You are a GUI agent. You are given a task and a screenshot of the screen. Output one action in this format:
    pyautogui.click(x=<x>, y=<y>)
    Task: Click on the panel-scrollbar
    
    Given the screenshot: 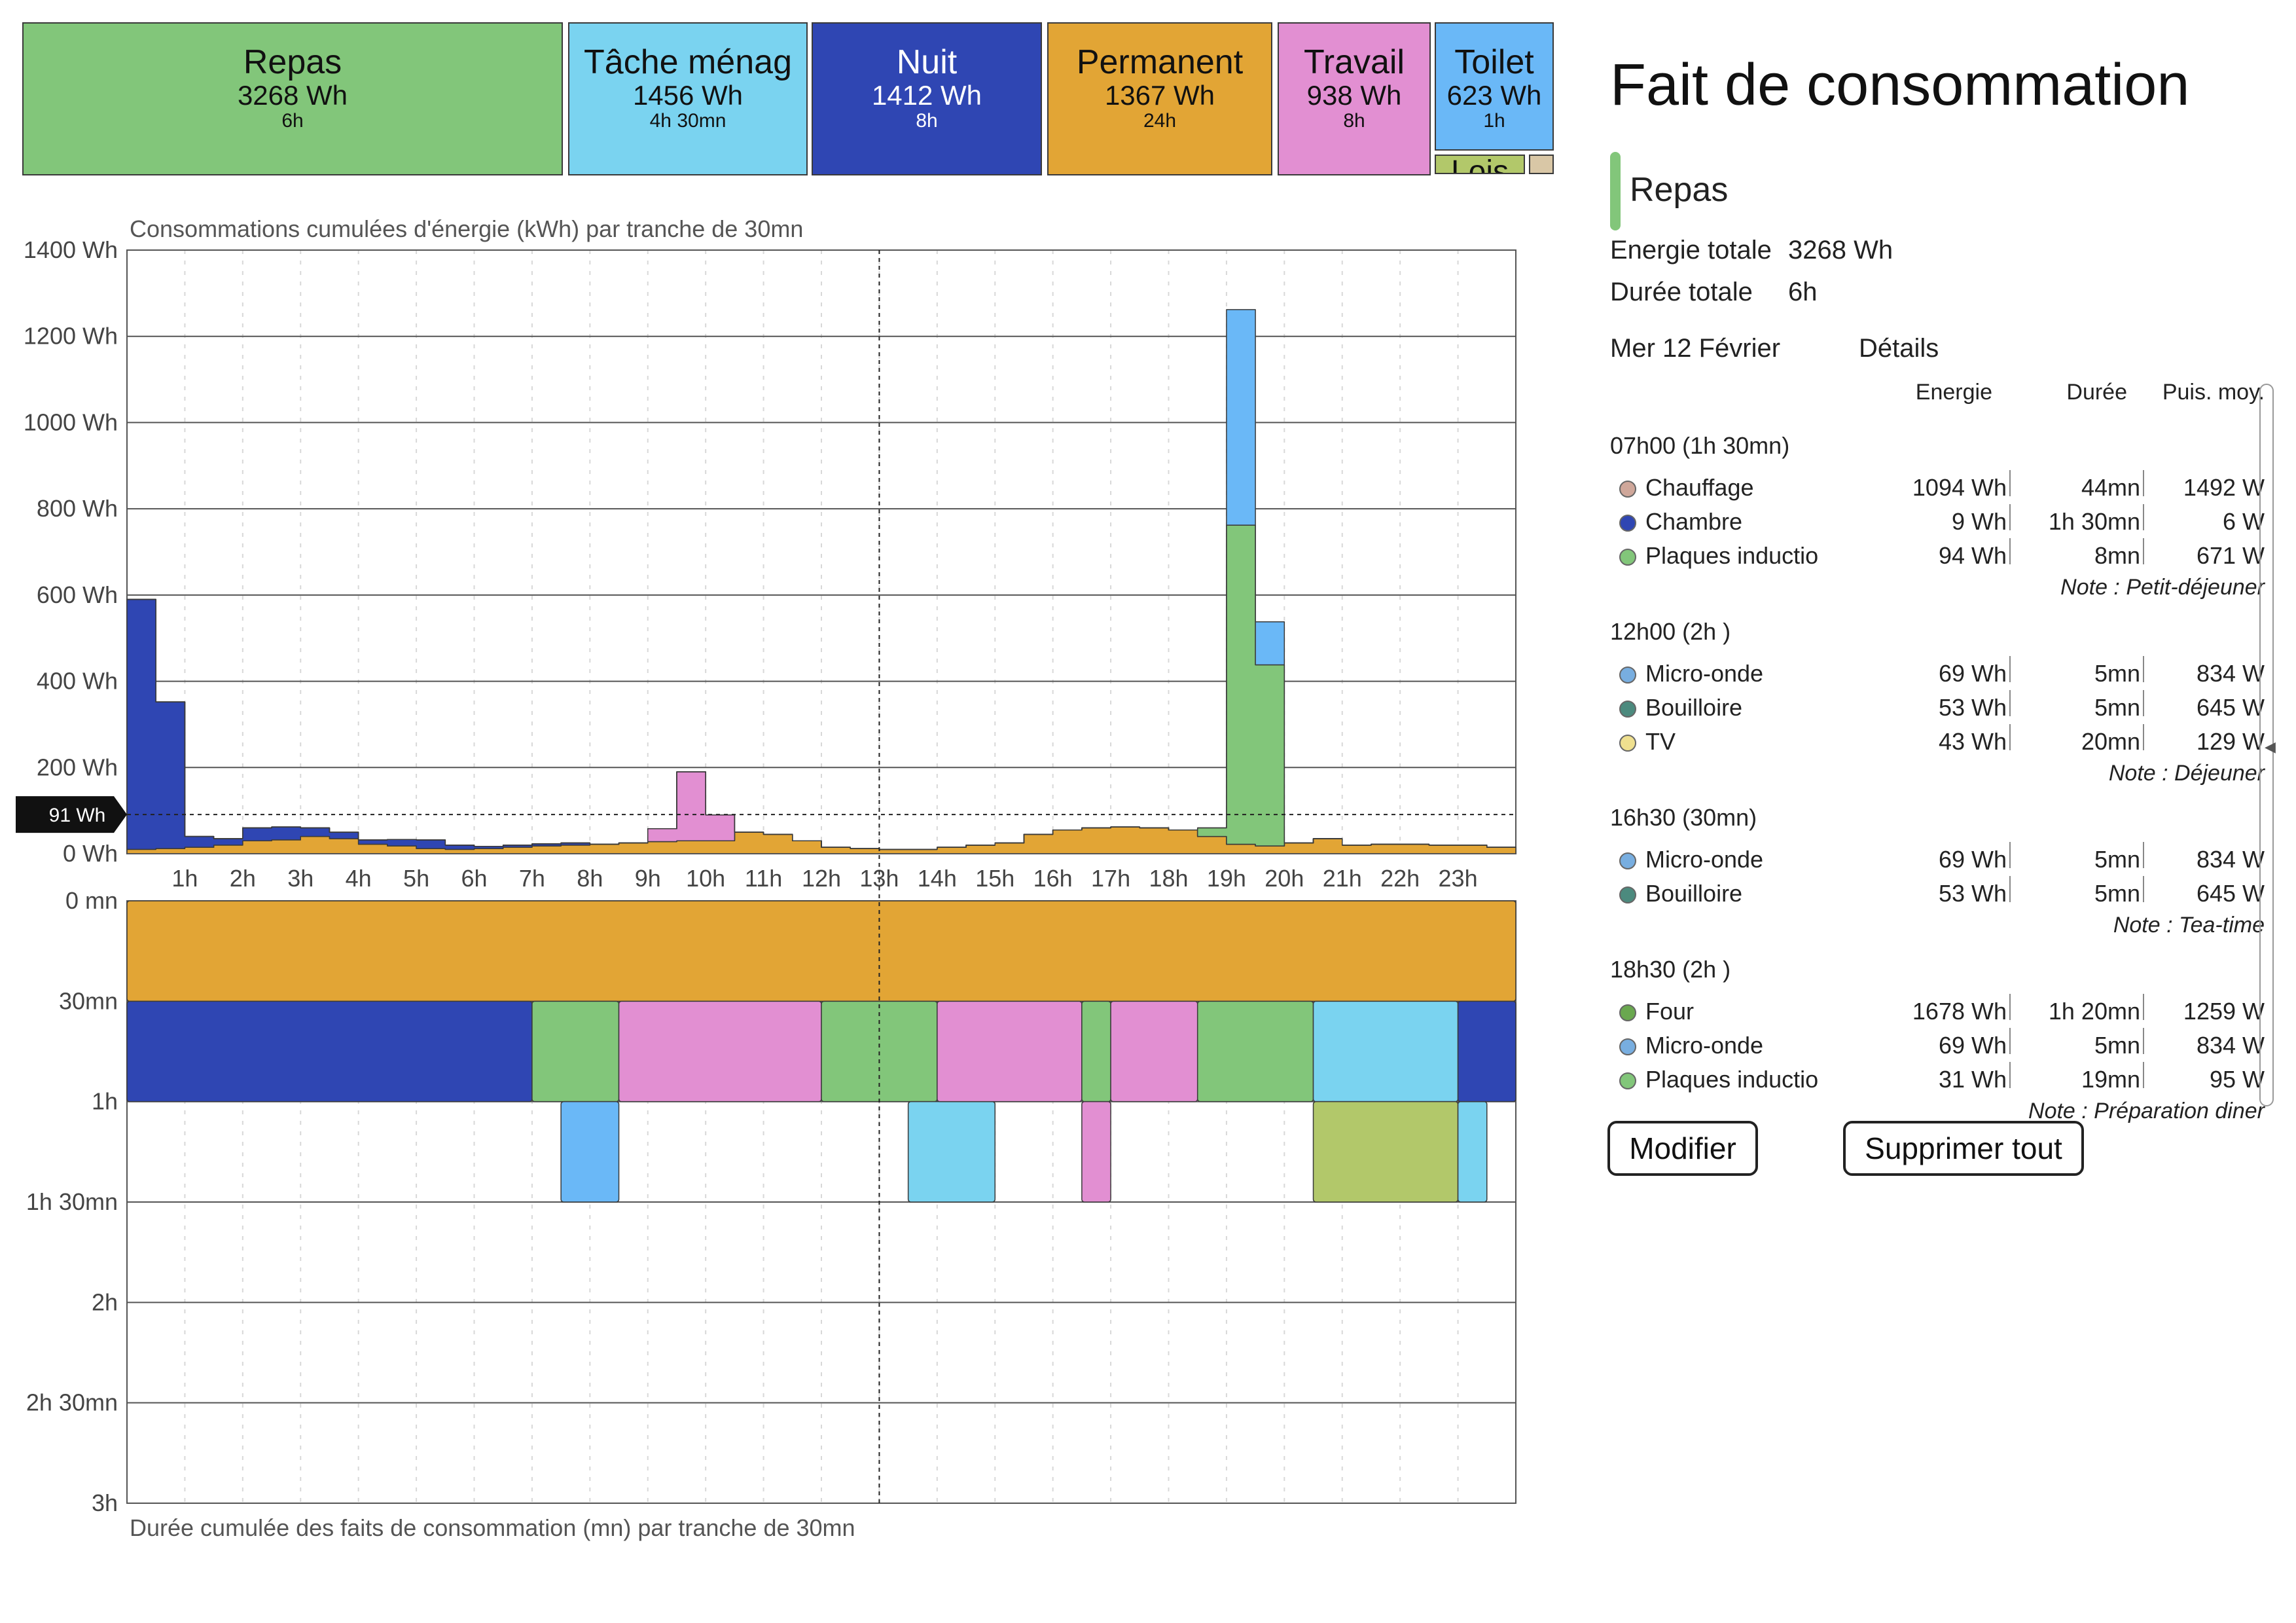 What is the action you would take?
    pyautogui.click(x=2266, y=745)
    